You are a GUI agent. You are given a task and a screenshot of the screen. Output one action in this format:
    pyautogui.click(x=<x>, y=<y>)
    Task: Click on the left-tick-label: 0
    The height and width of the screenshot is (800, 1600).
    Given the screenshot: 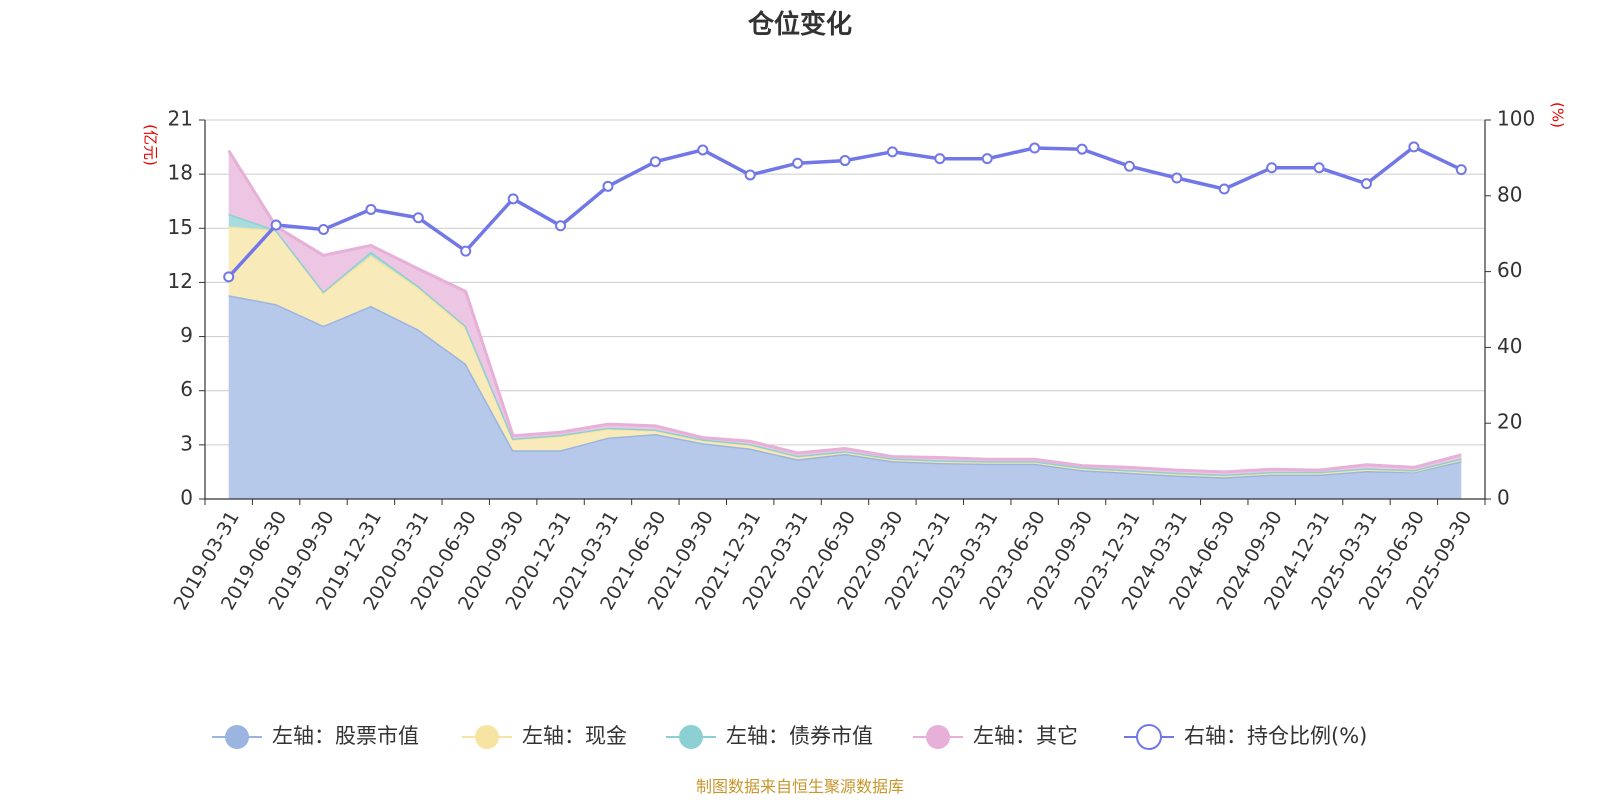 What is the action you would take?
    pyautogui.click(x=186, y=498)
    